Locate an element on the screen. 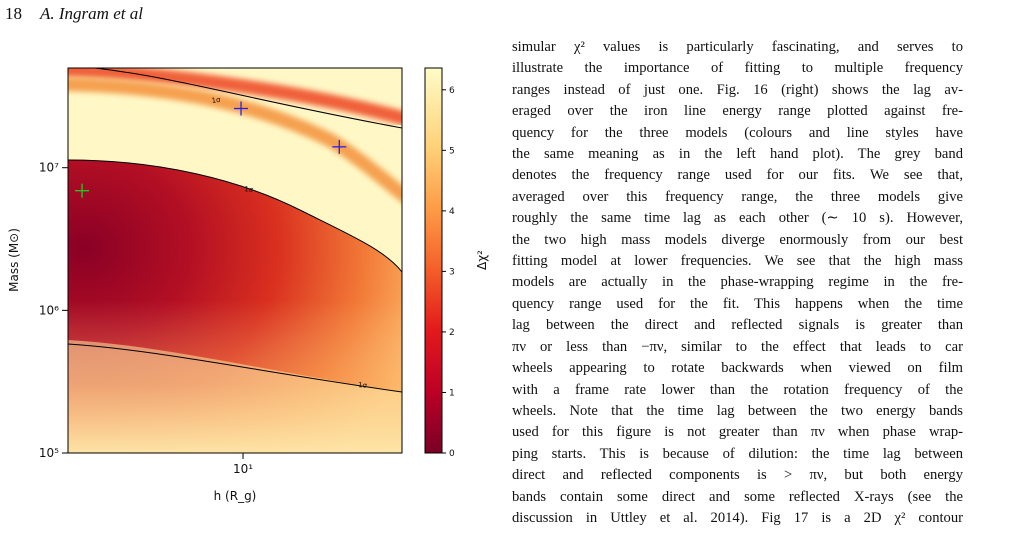 Image resolution: width=1015 pixels, height=549 pixels. colorbar-tick-label: 3 is located at coordinates (452, 272).